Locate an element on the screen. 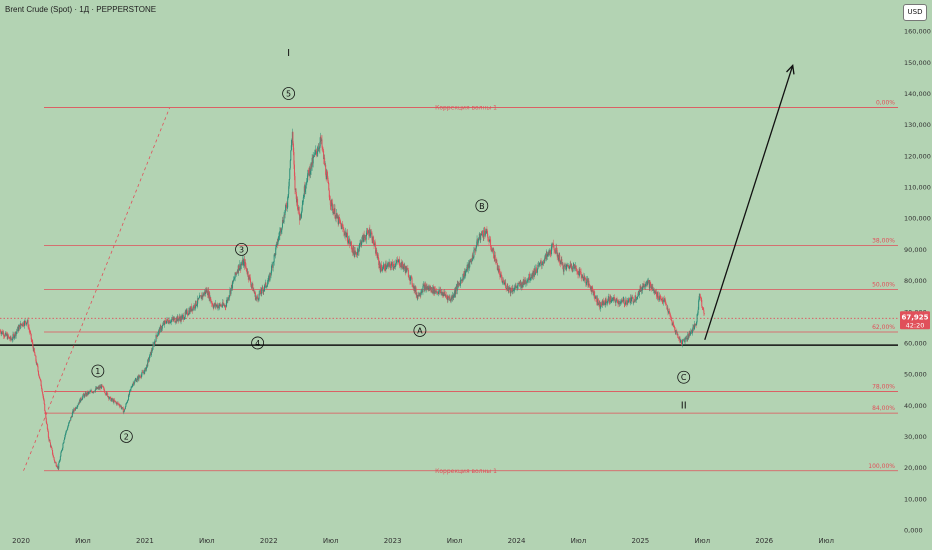  currency-button: USD is located at coordinates (915, 12).